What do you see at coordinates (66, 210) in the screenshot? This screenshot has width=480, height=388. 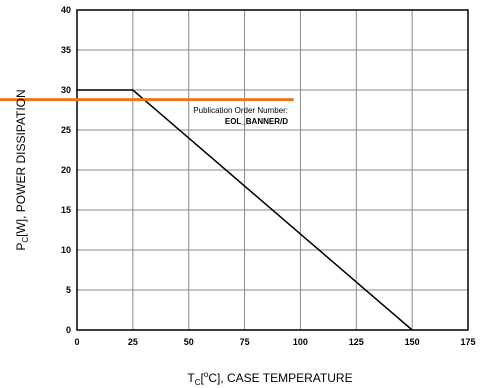 I see `y-tick-label: 15` at bounding box center [66, 210].